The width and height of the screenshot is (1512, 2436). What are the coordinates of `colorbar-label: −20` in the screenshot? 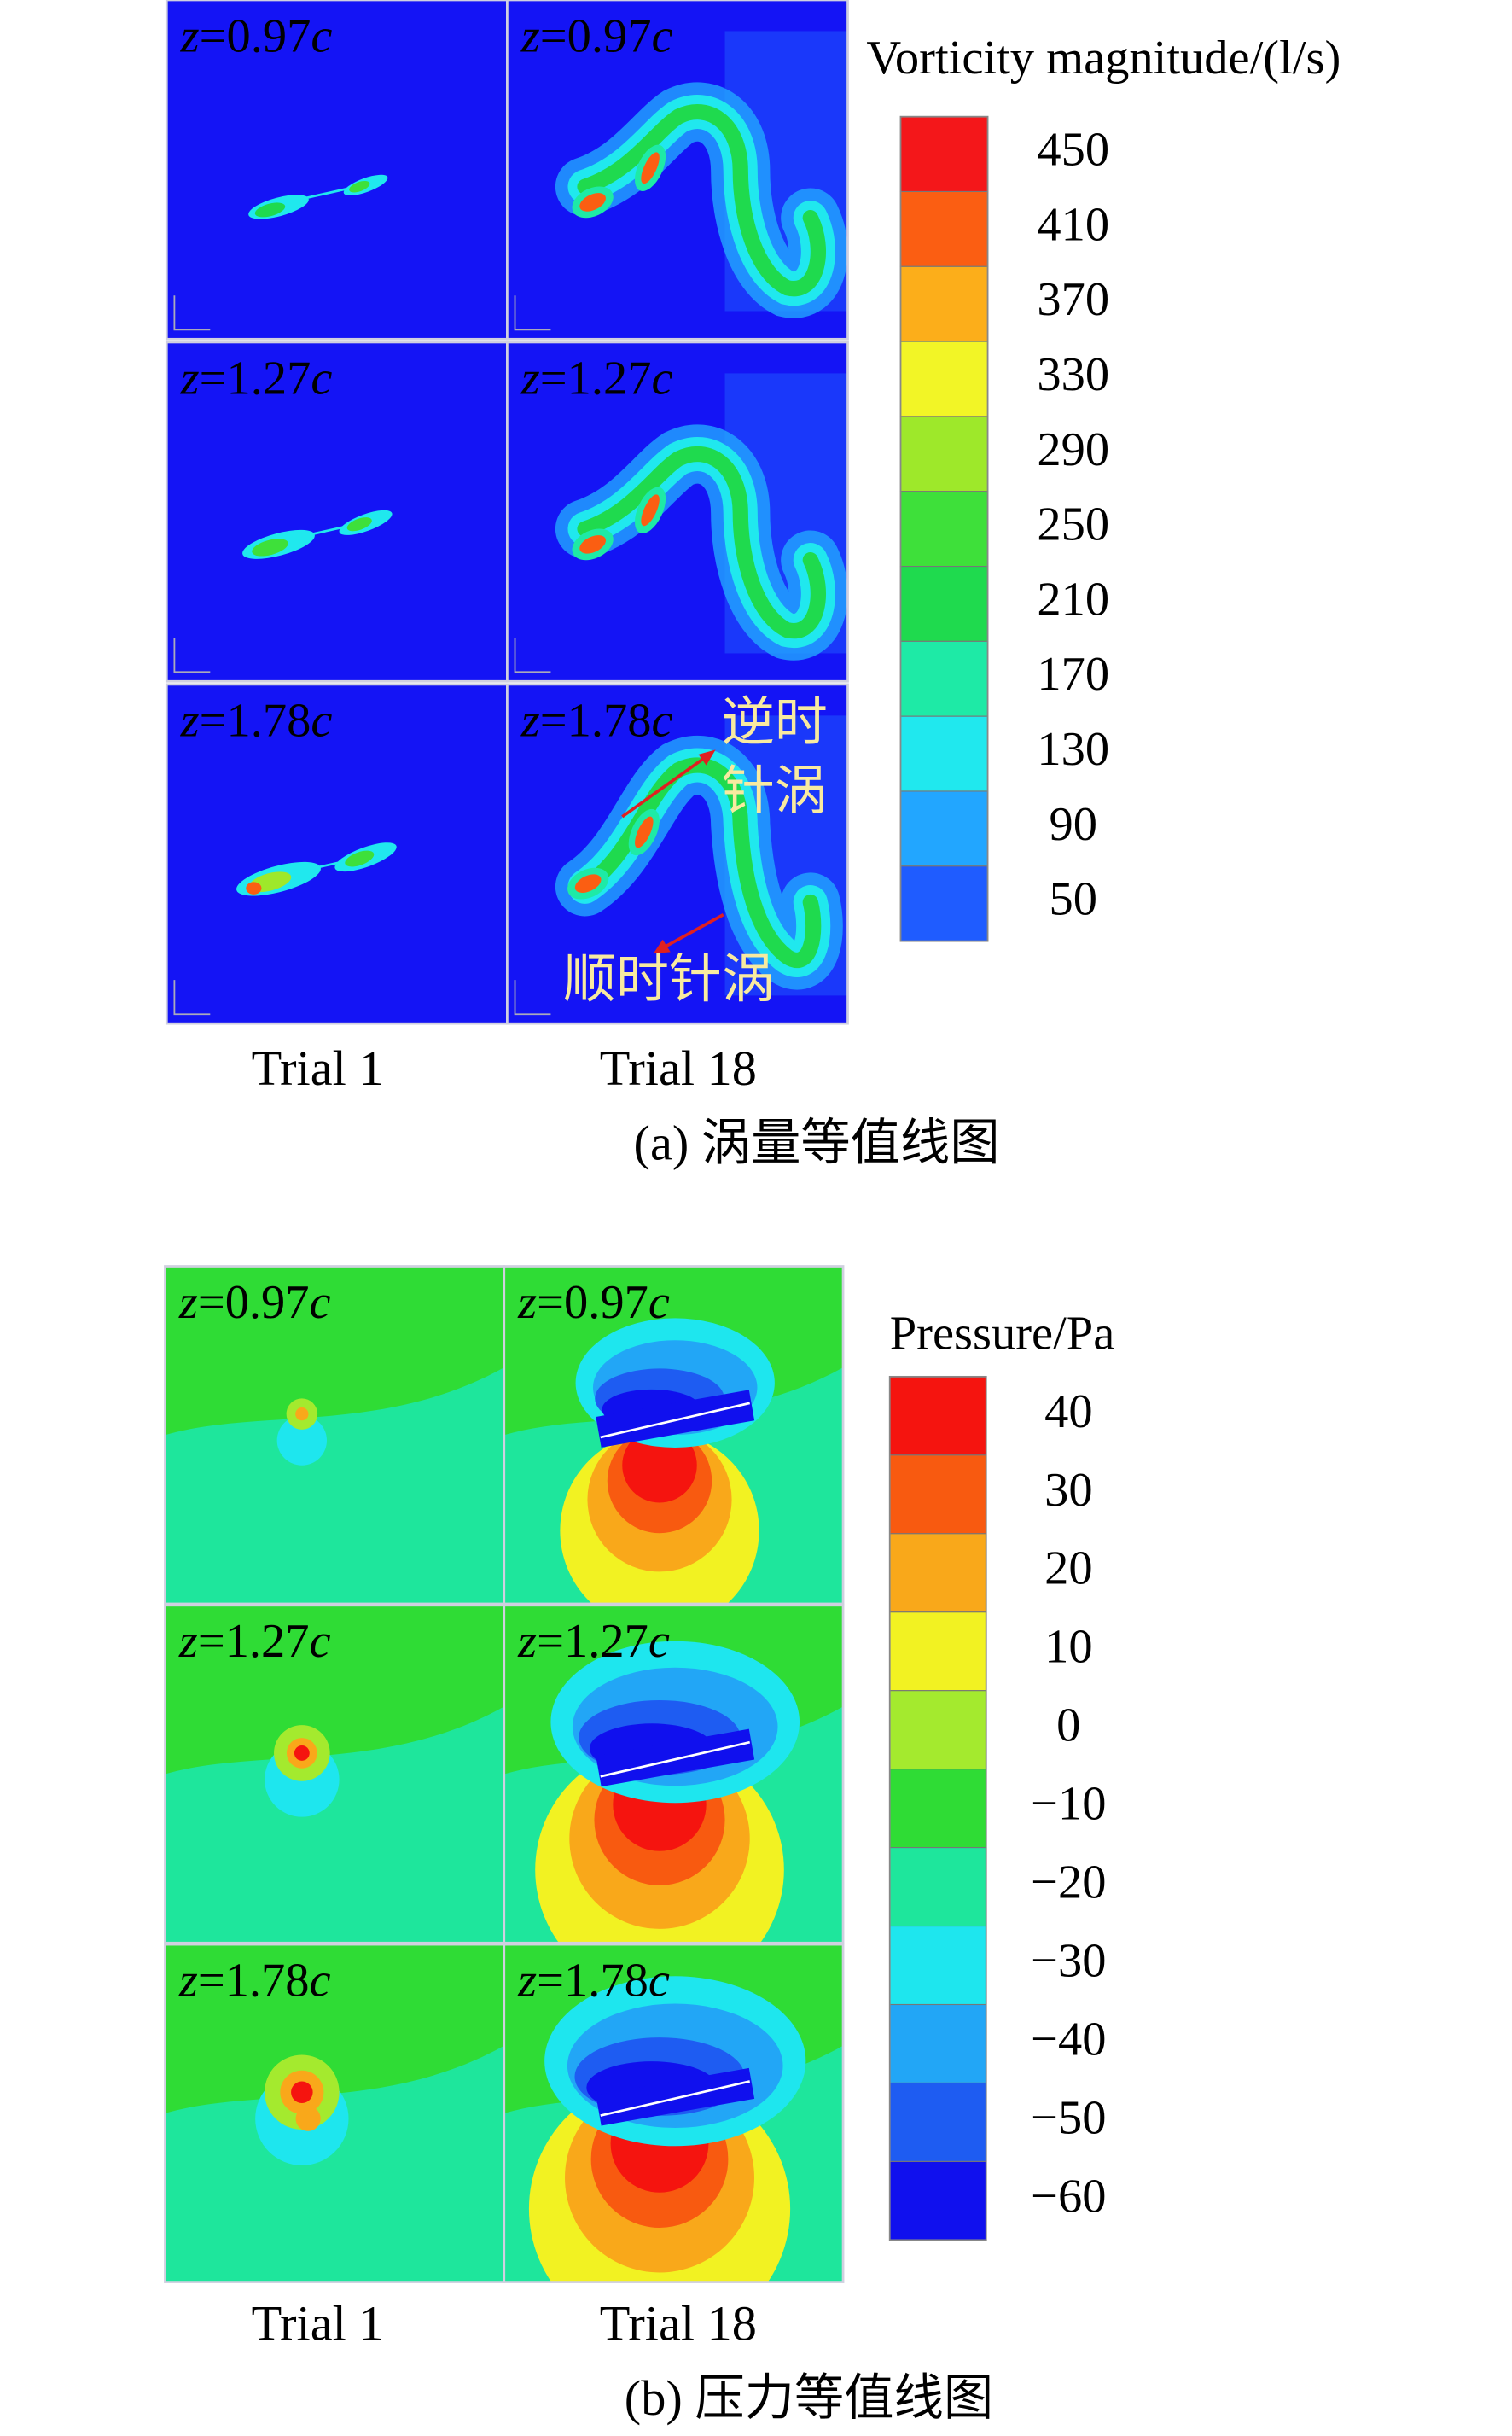 It's located at (1068, 1882).